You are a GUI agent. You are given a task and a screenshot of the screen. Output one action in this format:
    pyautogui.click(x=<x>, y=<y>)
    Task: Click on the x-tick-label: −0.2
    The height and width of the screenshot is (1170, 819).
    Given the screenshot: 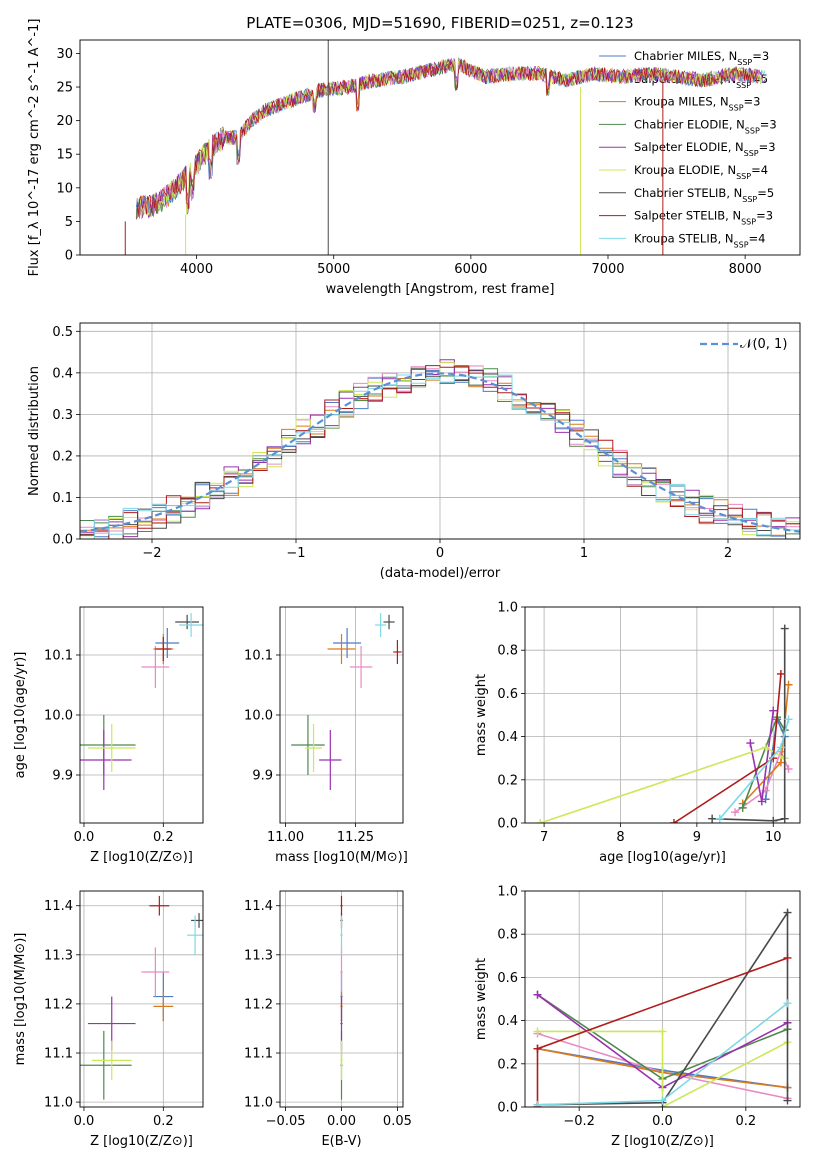 What is the action you would take?
    pyautogui.click(x=579, y=1121)
    